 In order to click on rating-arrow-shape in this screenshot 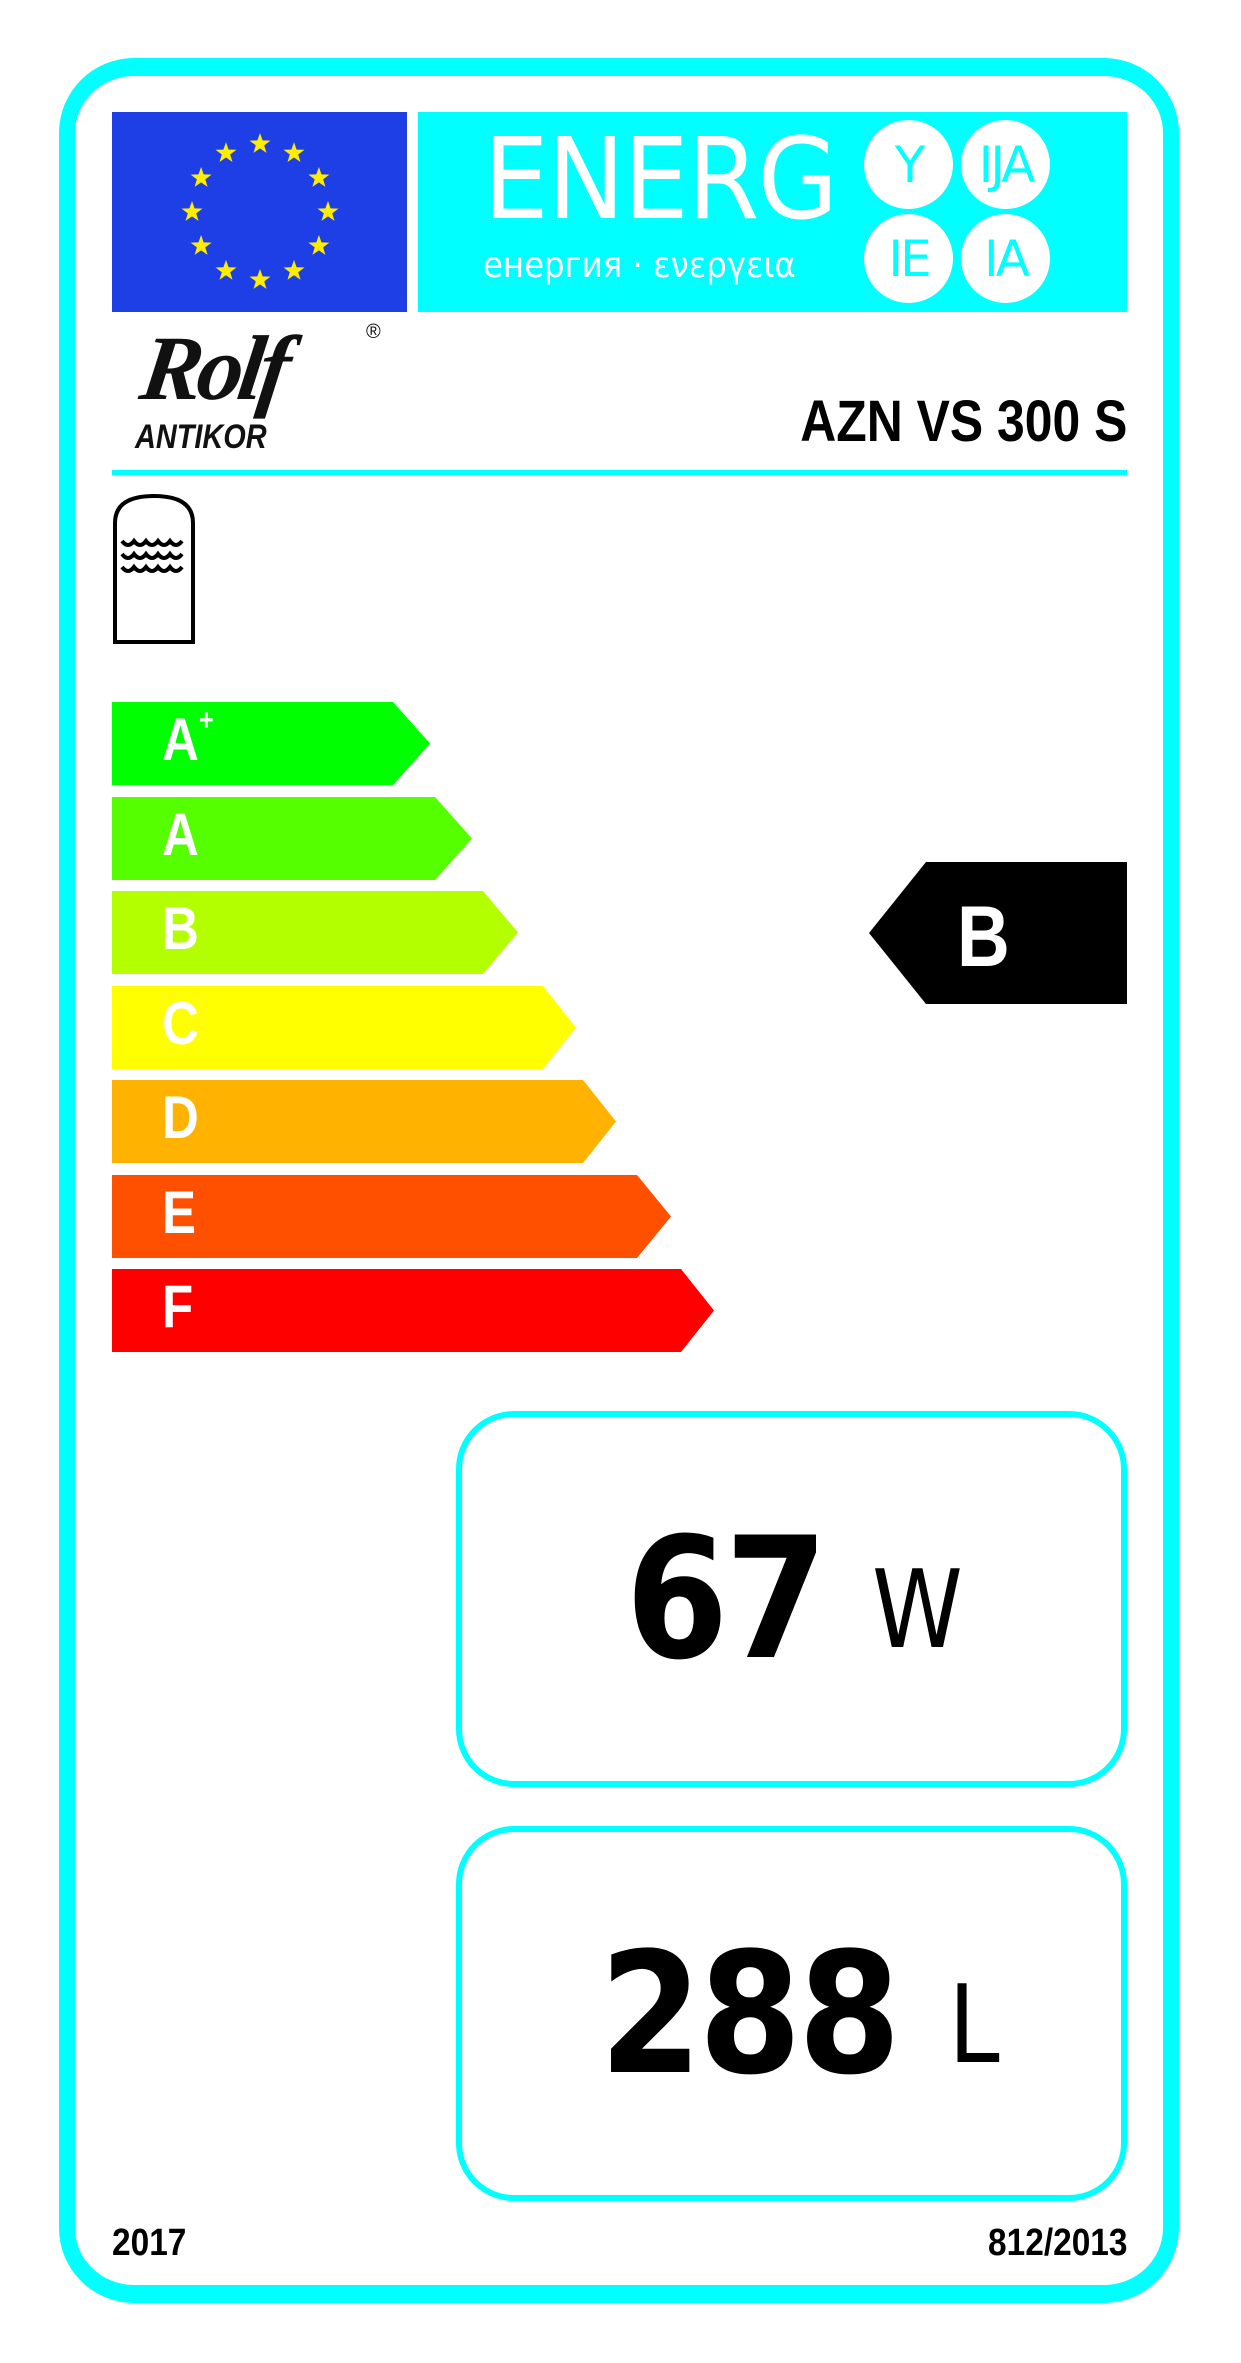, I will do `click(998, 933)`.